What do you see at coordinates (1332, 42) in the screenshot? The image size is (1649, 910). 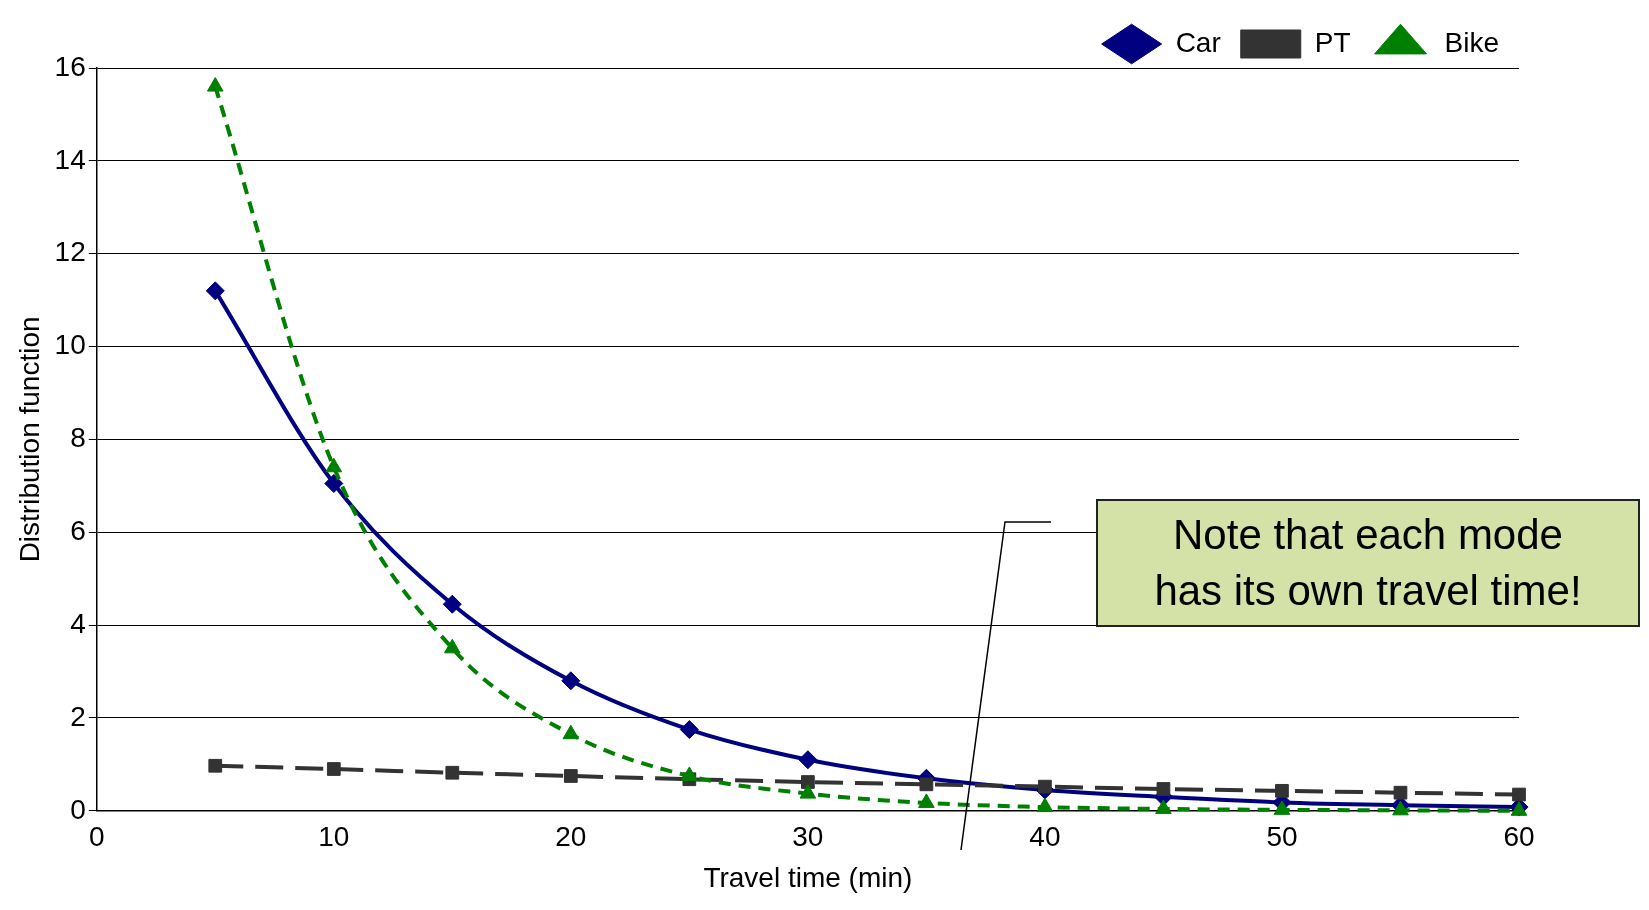 I see `legend-label: PT` at bounding box center [1332, 42].